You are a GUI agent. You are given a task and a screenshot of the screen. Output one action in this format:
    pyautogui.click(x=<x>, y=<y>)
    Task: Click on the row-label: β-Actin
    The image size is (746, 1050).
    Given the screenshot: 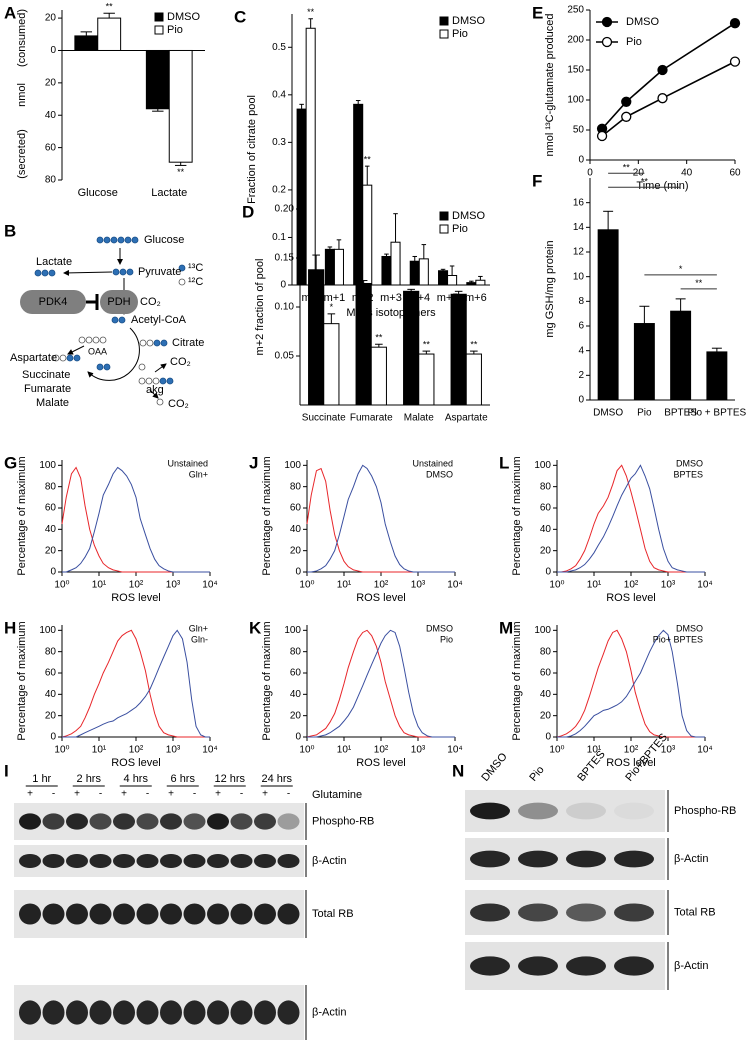 What is the action you would take?
    pyautogui.click(x=691, y=966)
    